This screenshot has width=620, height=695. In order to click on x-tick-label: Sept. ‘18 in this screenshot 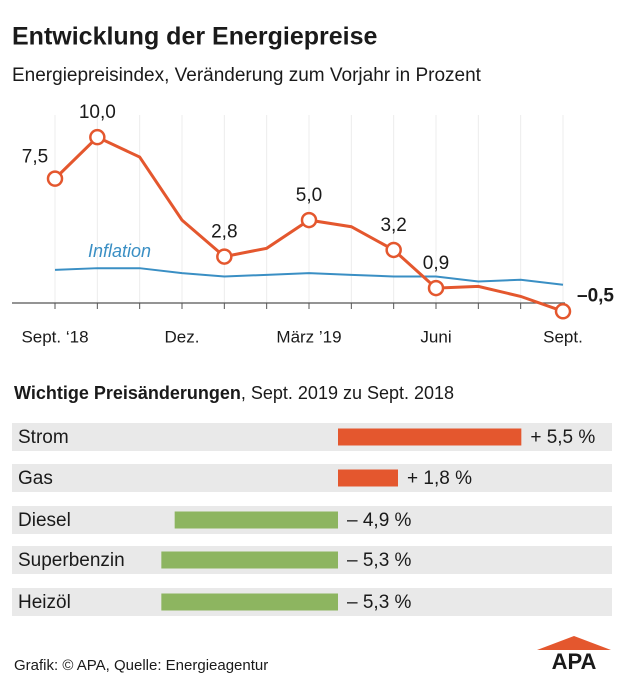, I will do `click(54, 336)`.